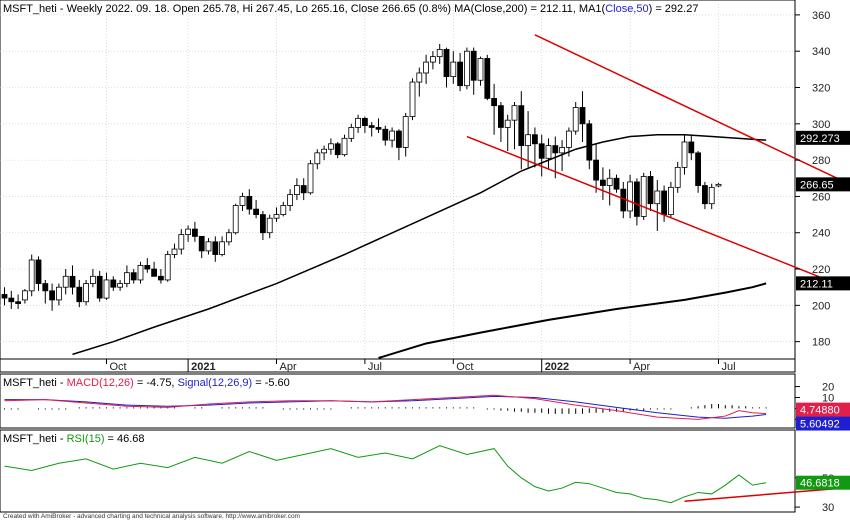  What do you see at coordinates (118, 367) in the screenshot?
I see `time-tick-label-Oct: Oct` at bounding box center [118, 367].